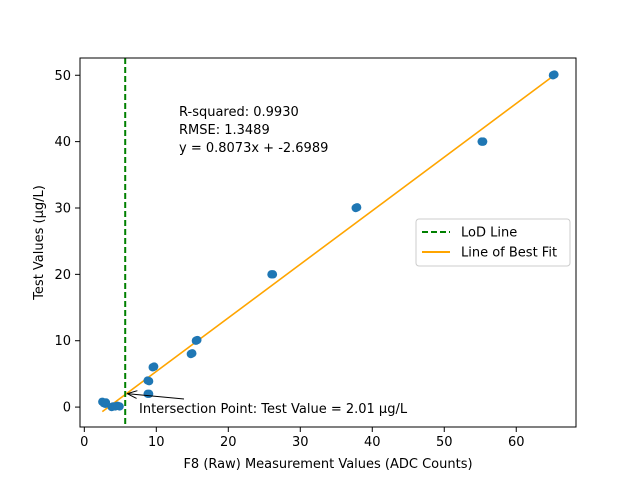  I want to click on legend: LoD Line Line of Best Fit, so click(493, 242).